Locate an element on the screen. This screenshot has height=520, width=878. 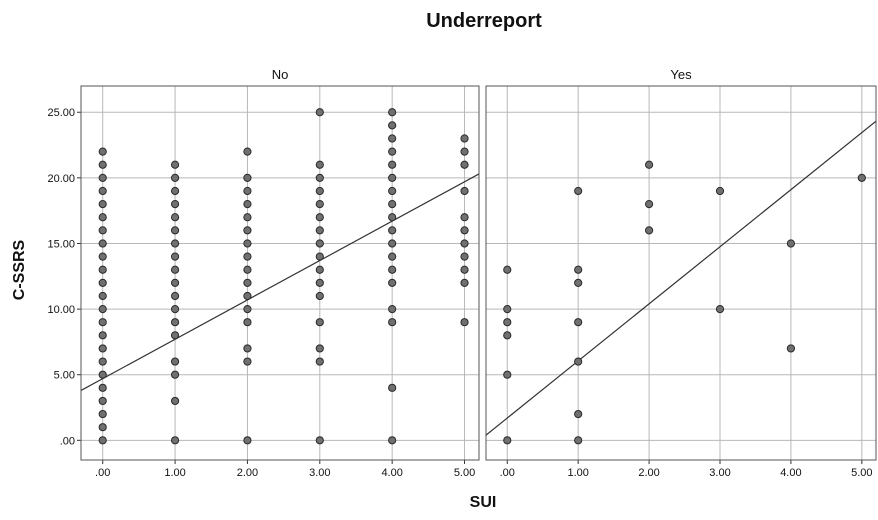
y-tick-label: 15.00 is located at coordinates (61, 244).